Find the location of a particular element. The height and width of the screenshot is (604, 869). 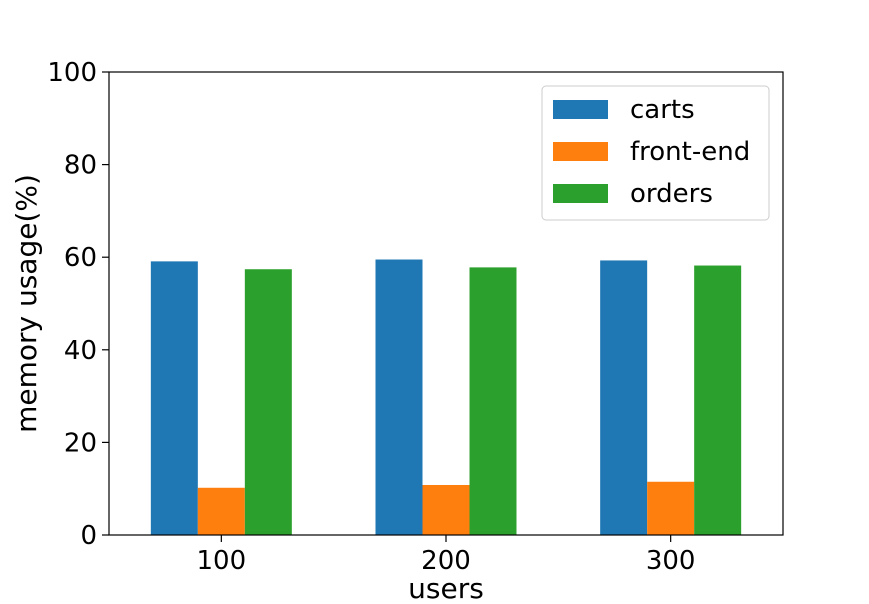

legend-swatch-carts is located at coordinates (580, 109).